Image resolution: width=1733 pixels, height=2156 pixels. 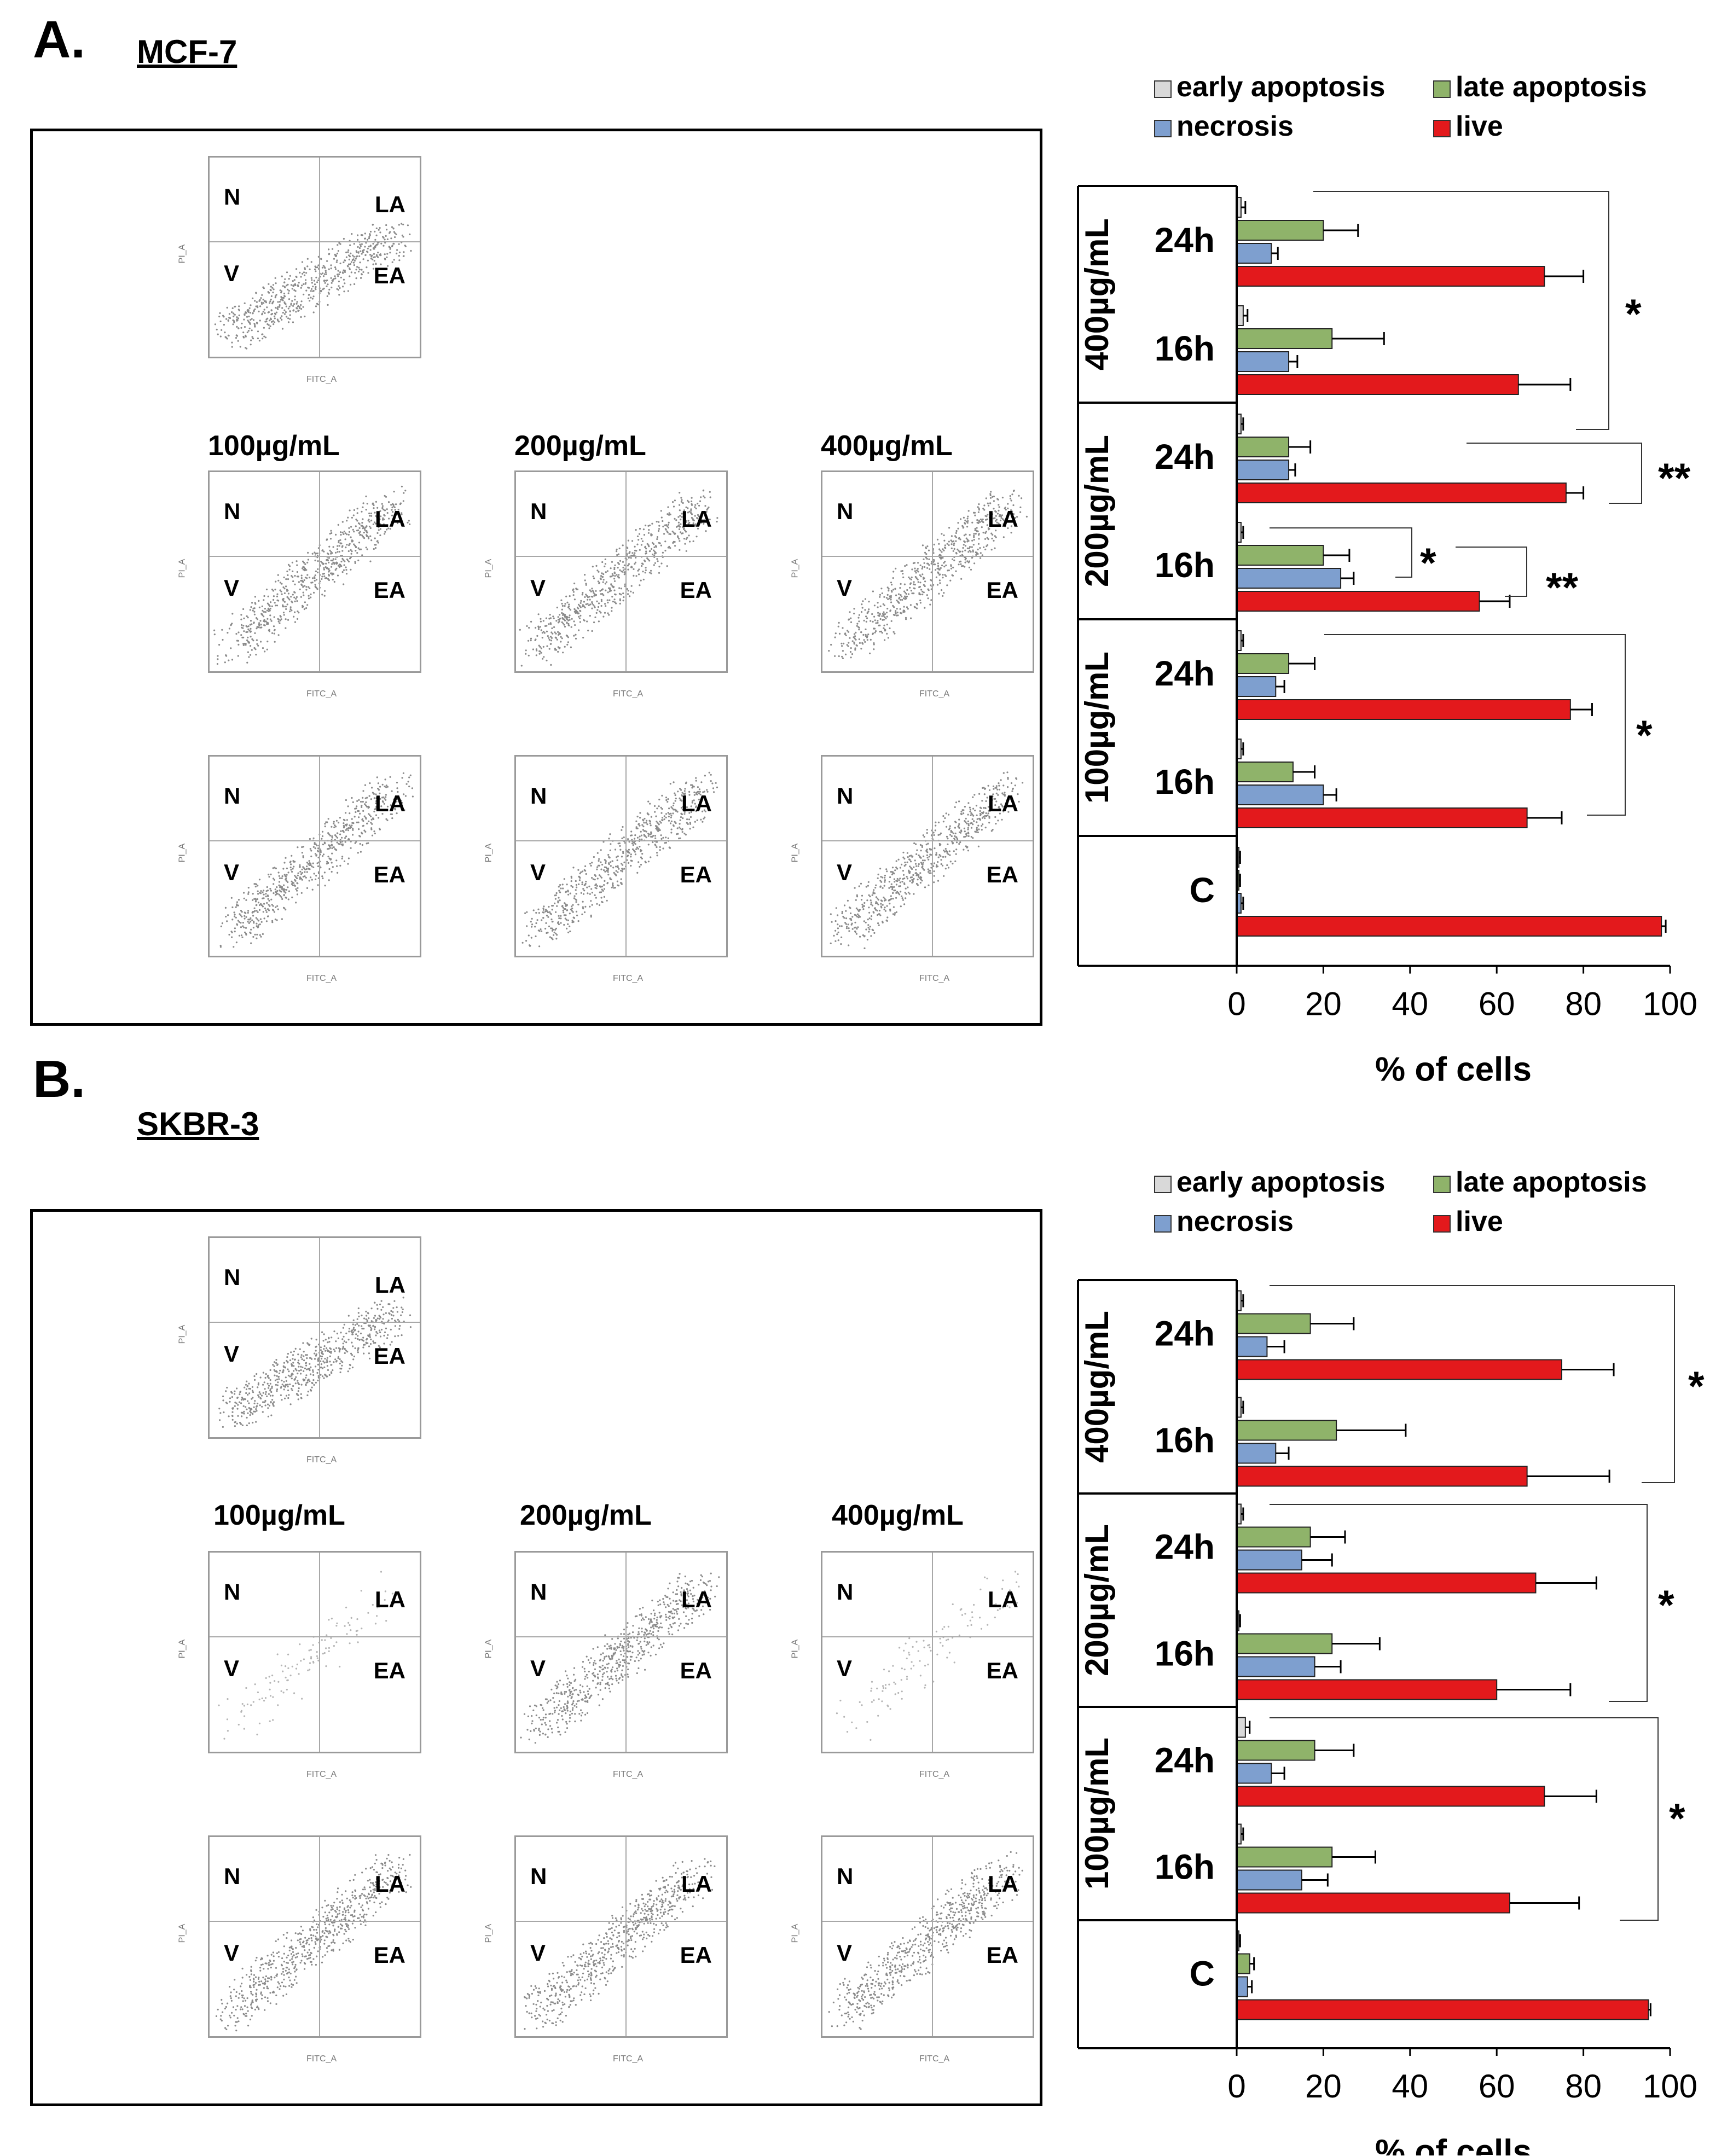 What do you see at coordinates (279, 1515) in the screenshot?
I see `dose-label-100: 100µg/mL` at bounding box center [279, 1515].